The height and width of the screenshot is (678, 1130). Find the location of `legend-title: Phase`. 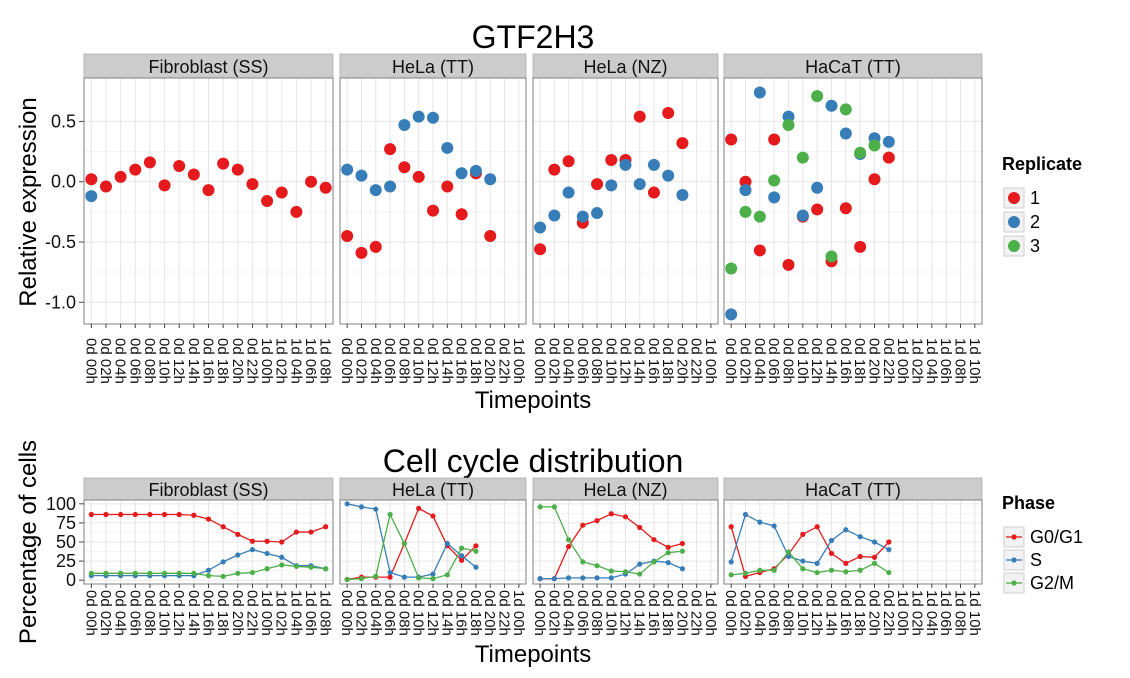

legend-title: Phase is located at coordinates (1028, 503).